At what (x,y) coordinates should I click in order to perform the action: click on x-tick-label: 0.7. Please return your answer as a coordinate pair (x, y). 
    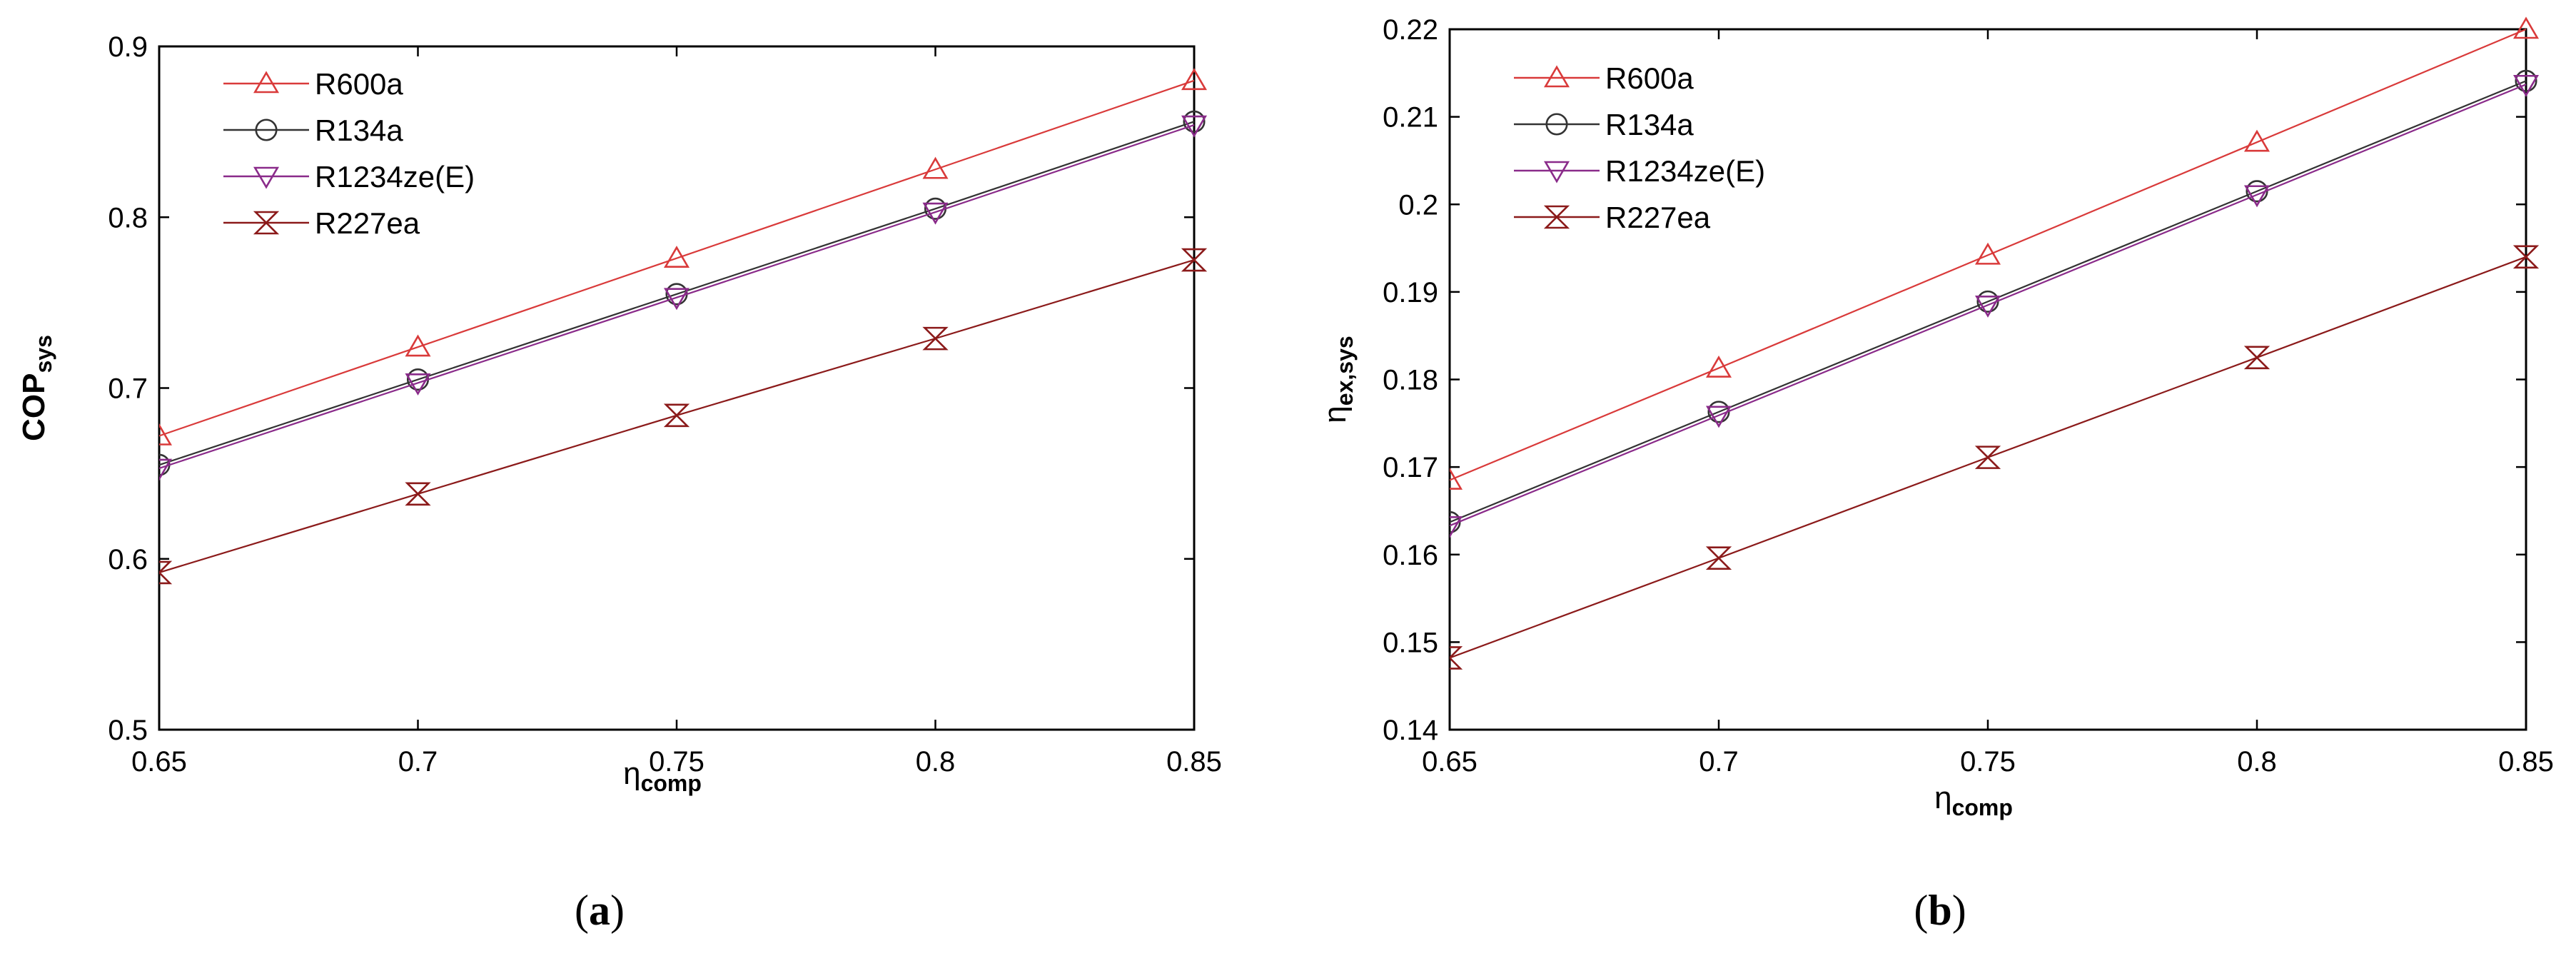
    Looking at the image, I should click on (418, 762).